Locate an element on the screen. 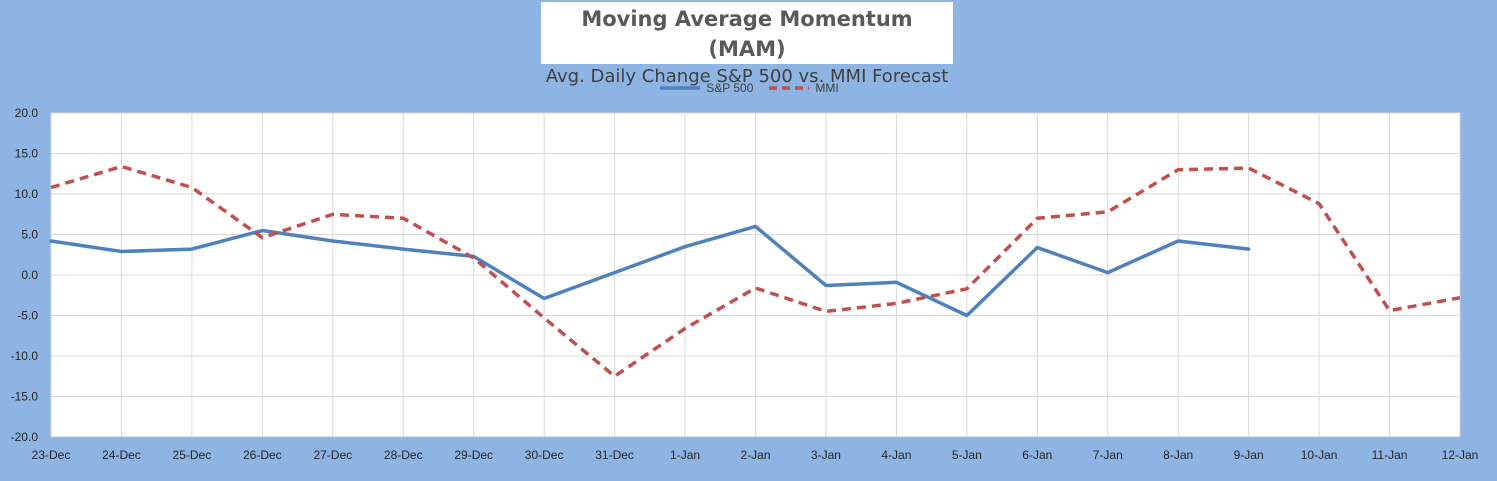  y-tick-label: -15.0 is located at coordinates (25, 397).